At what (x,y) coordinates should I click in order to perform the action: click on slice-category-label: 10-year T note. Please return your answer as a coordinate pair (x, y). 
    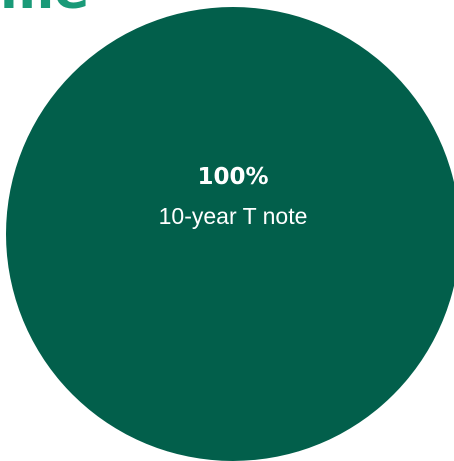
    Looking at the image, I should click on (233, 216).